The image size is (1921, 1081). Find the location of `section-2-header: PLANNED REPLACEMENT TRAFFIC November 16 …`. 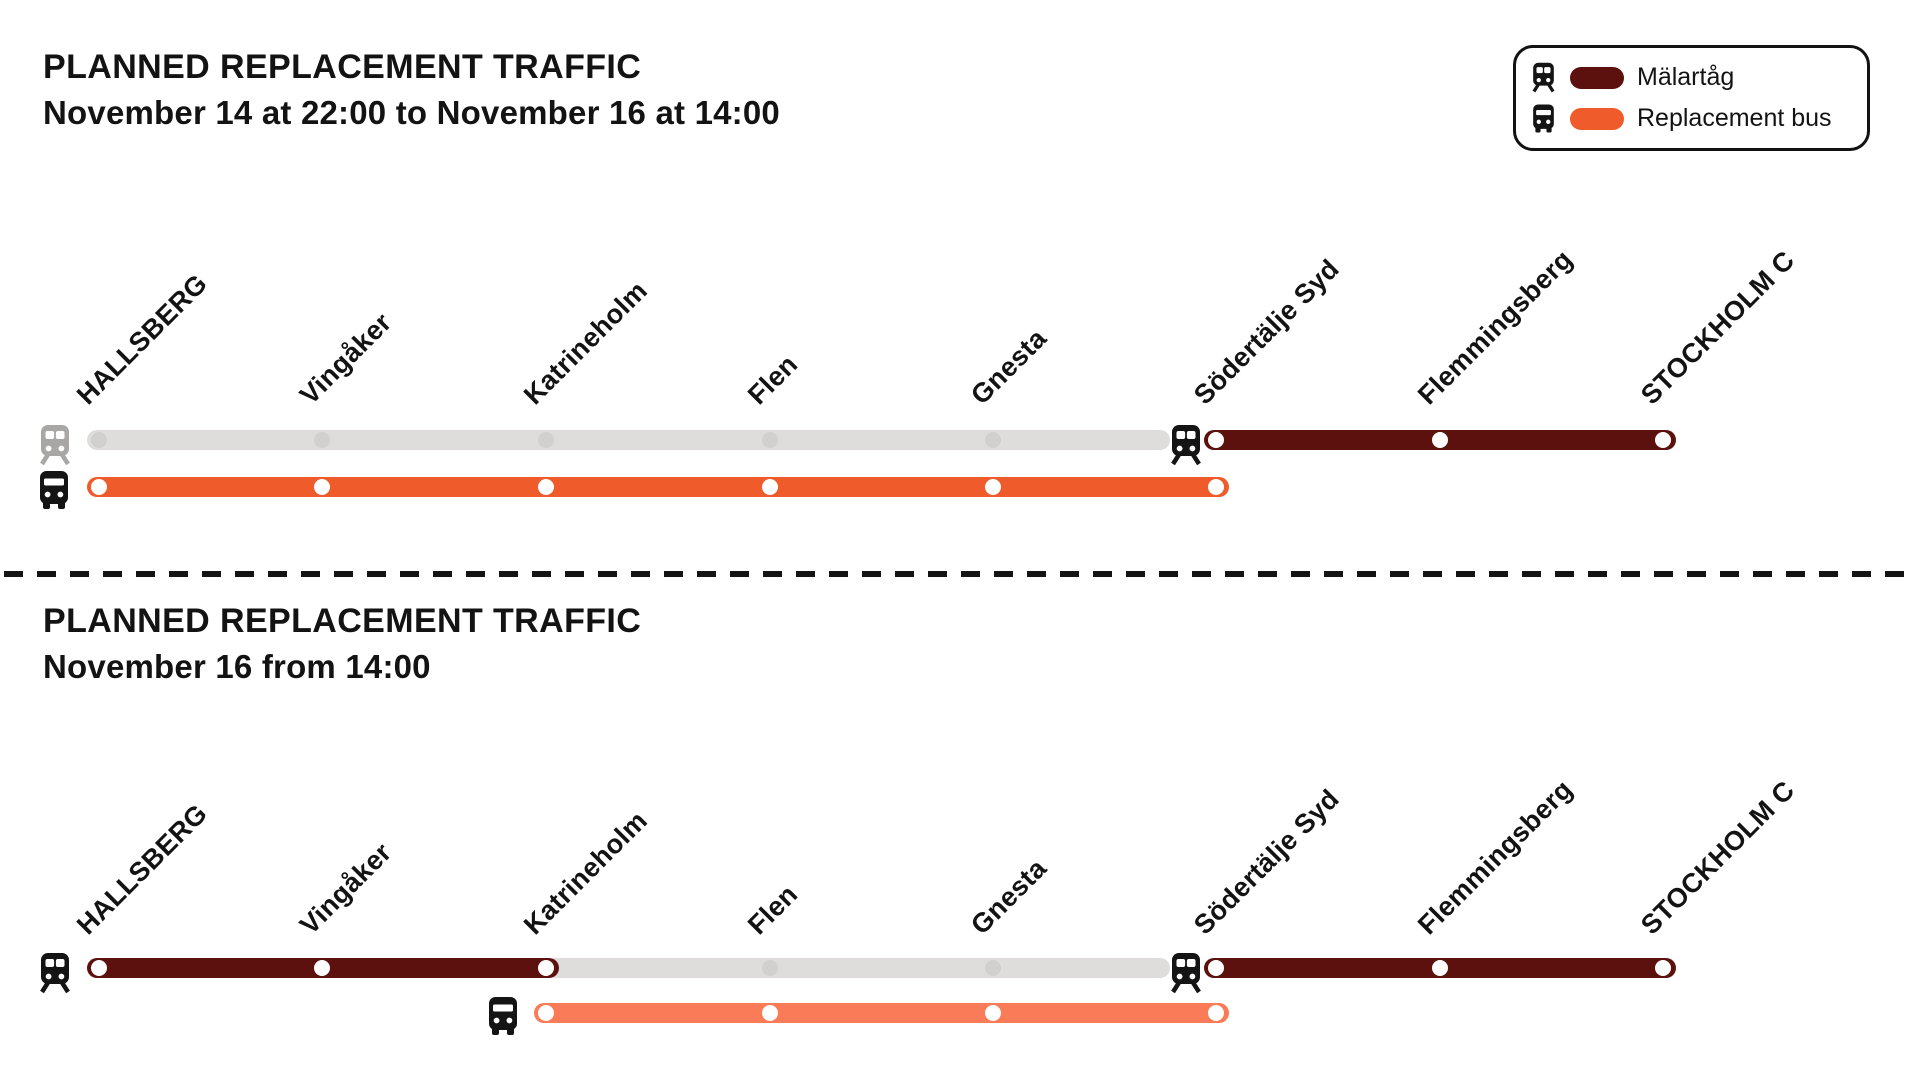

section-2-header: PLANNED REPLACEMENT TRAFFIC November 16 … is located at coordinates (342, 643).